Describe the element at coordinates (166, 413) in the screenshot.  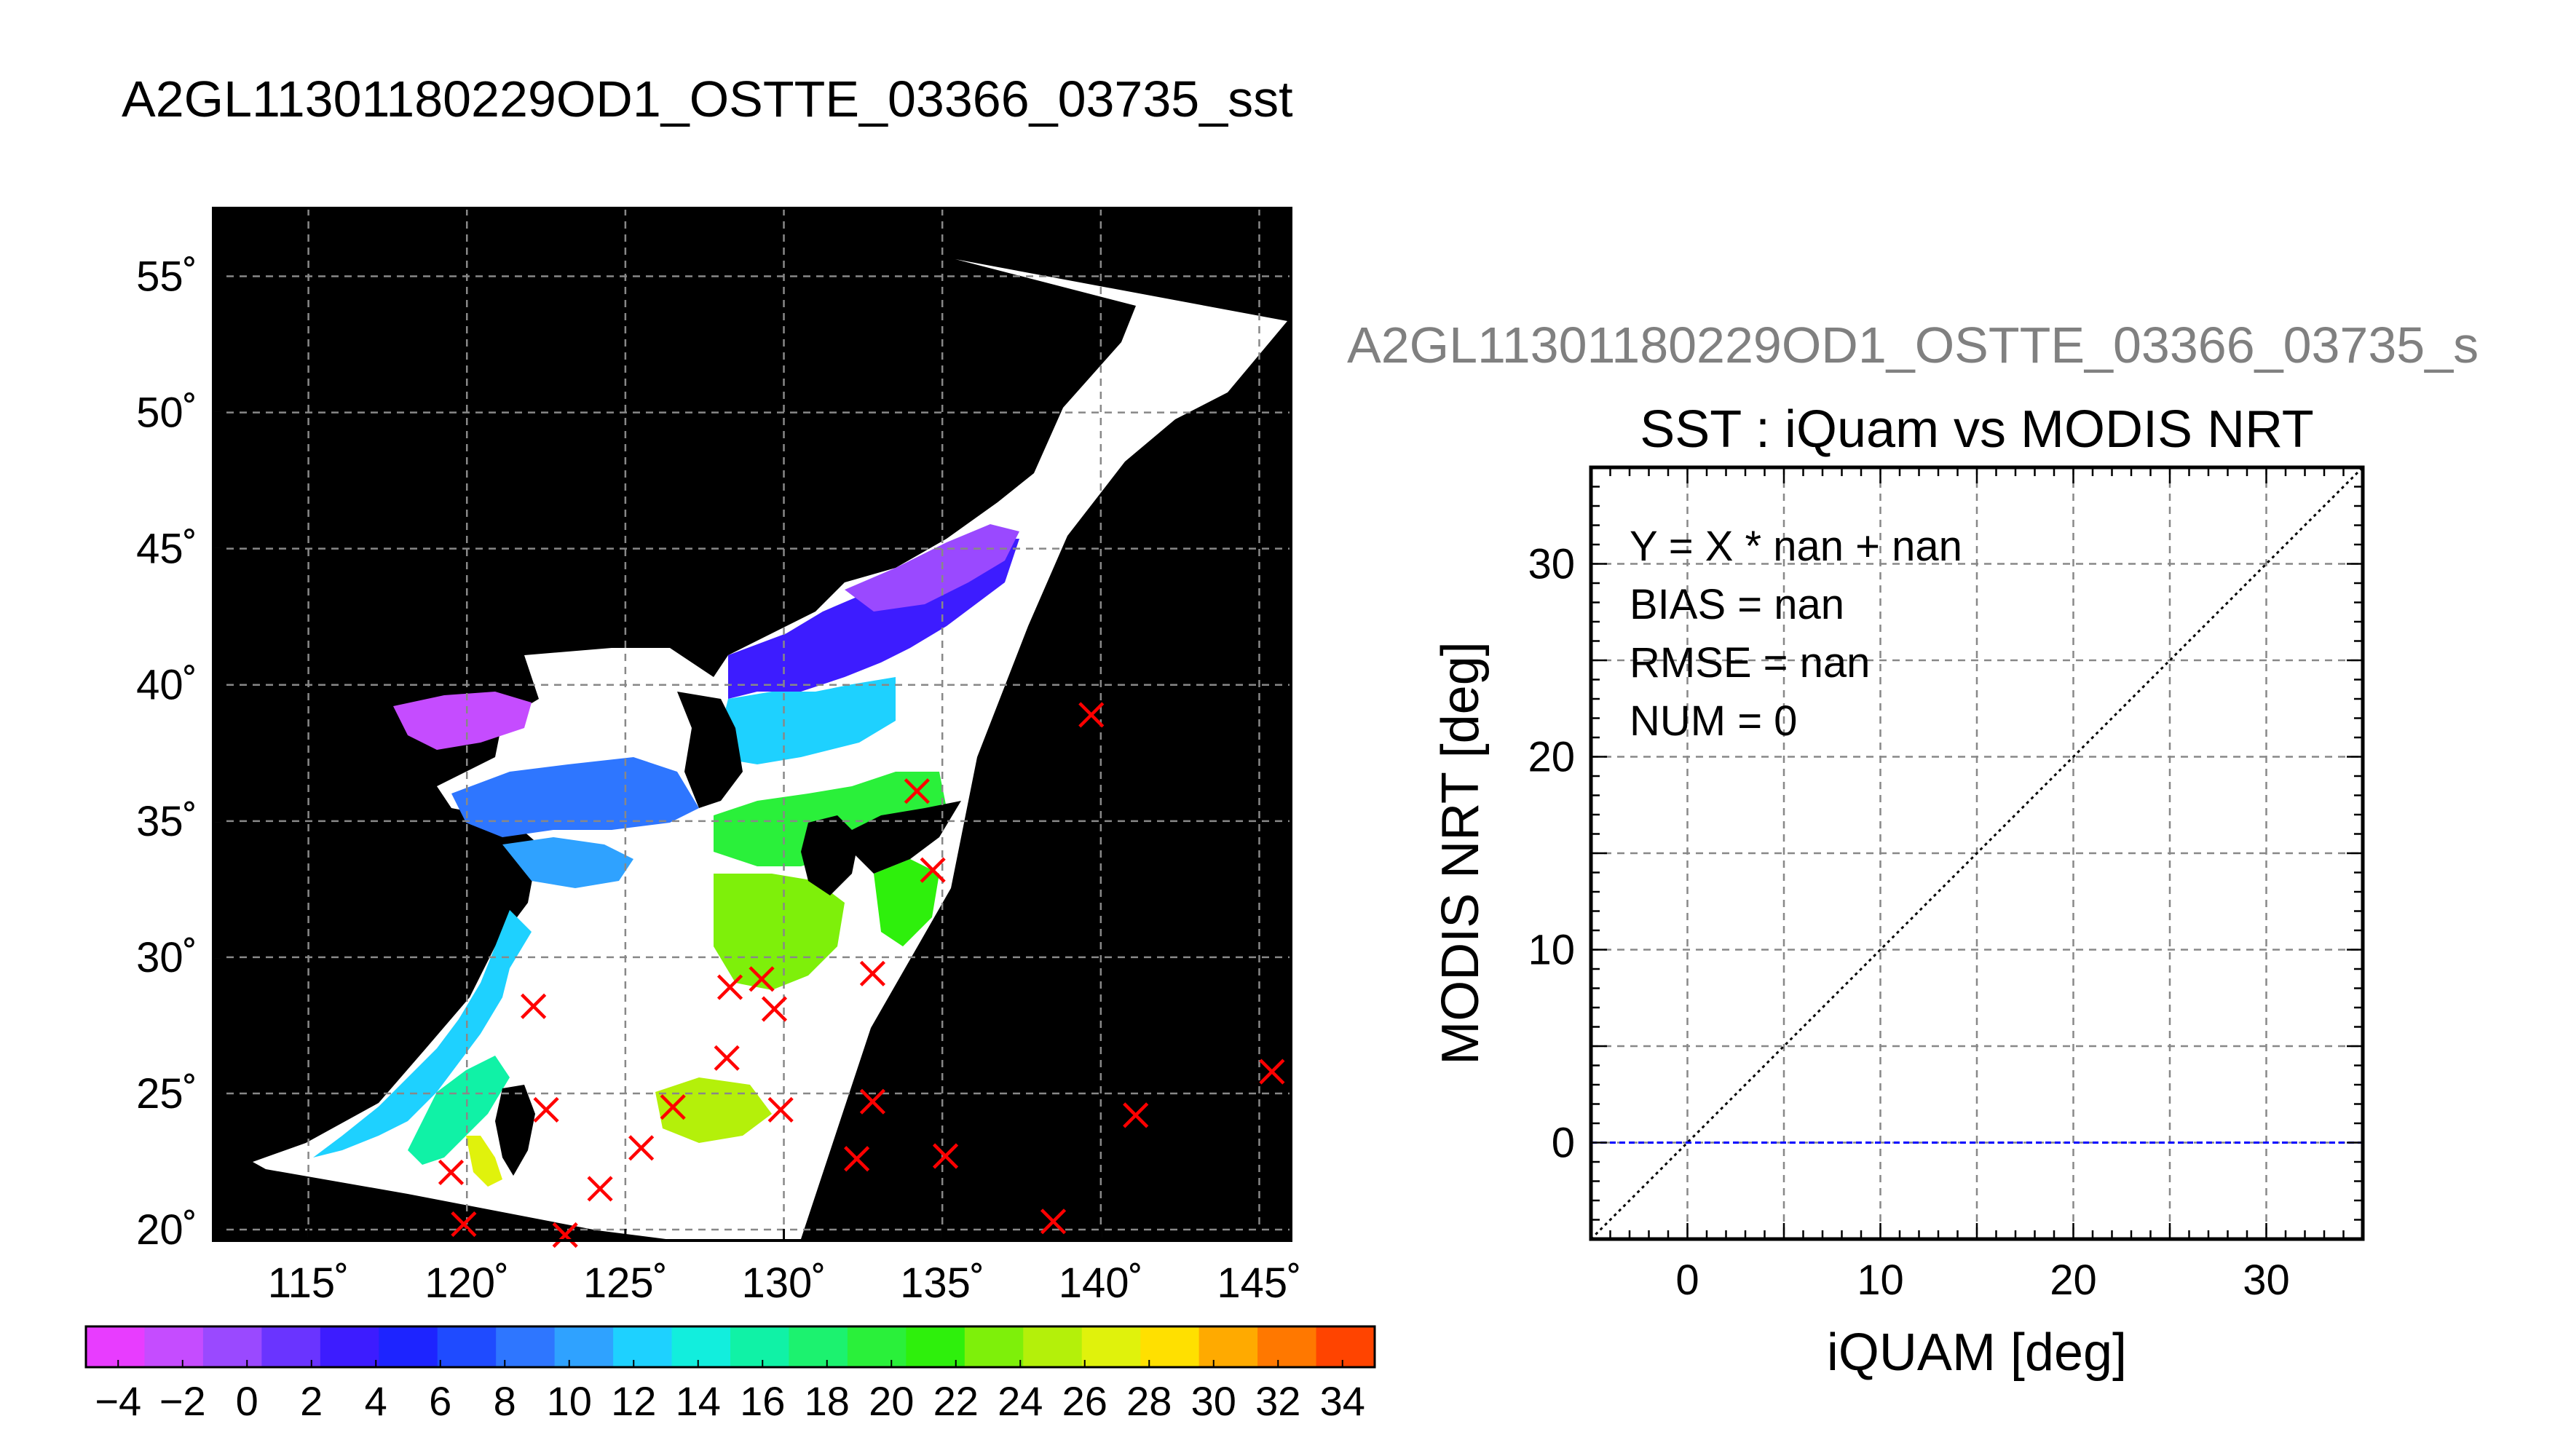
I see `map-lat-label: 50˚` at that location.